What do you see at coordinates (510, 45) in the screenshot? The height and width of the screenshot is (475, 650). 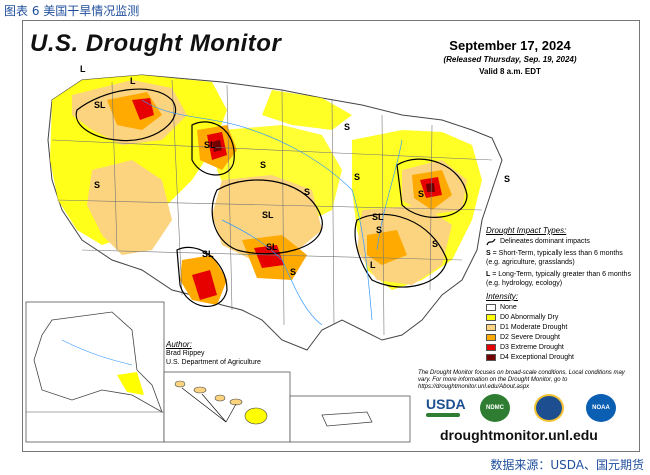 I see `map-date: September 17, 2024` at bounding box center [510, 45].